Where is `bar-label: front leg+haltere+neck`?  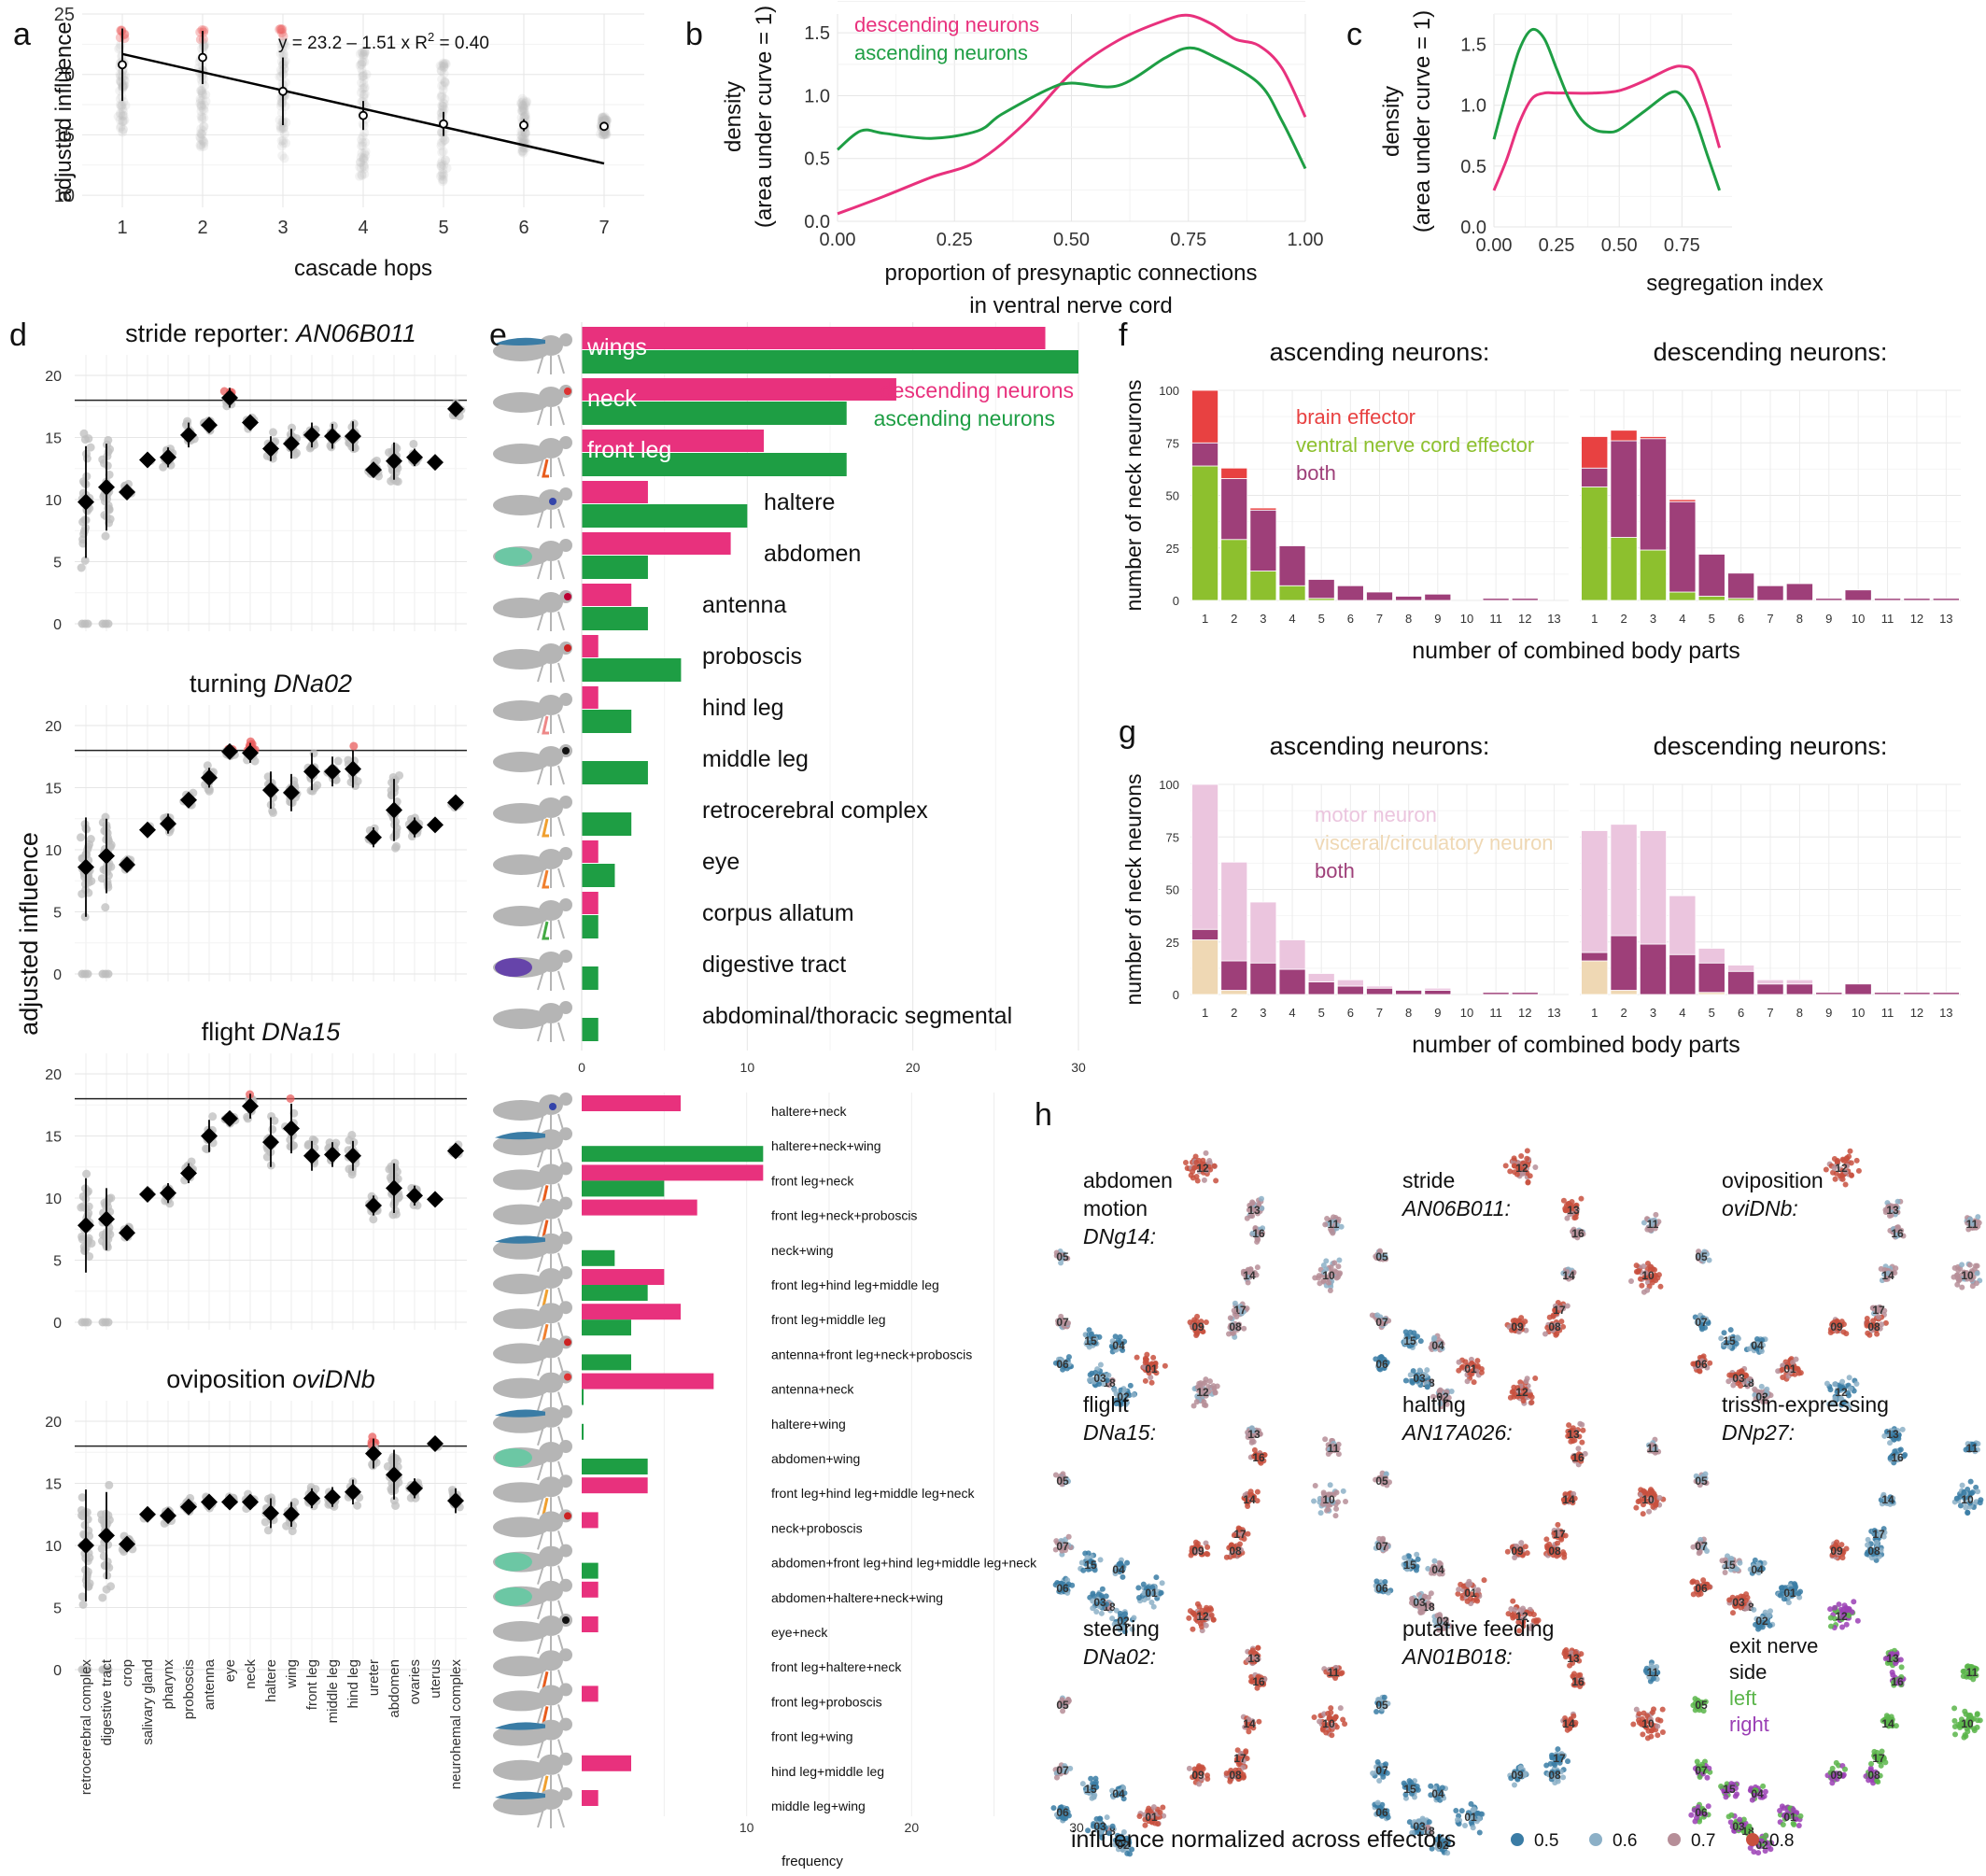 bar-label: front leg+haltere+neck is located at coordinates (836, 1666).